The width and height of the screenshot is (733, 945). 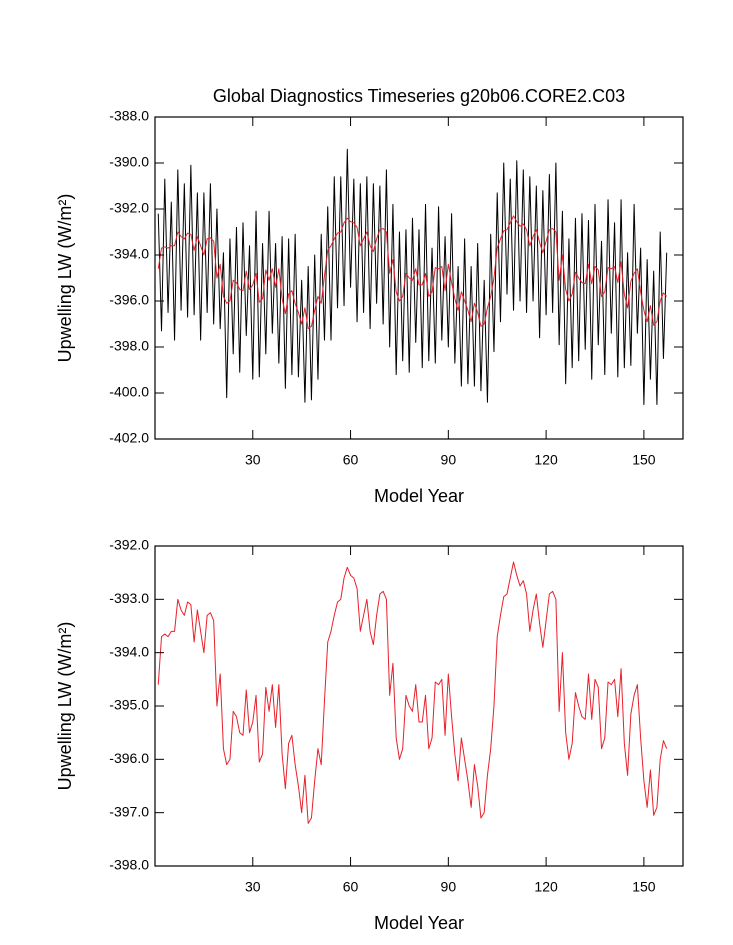 I want to click on y-tick-label: -393.0, so click(x=129, y=598).